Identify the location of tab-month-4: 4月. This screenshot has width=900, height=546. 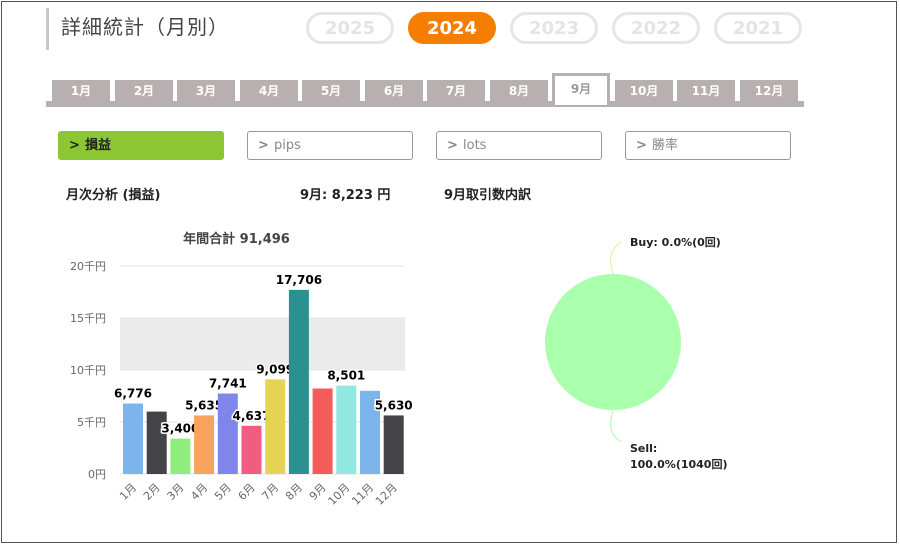
(269, 90).